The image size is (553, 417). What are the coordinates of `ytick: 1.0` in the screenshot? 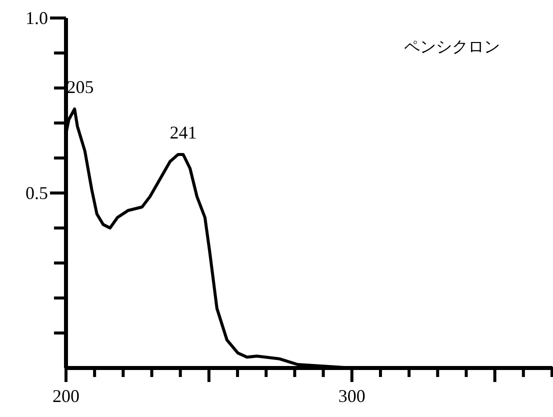 It's located at (37, 18).